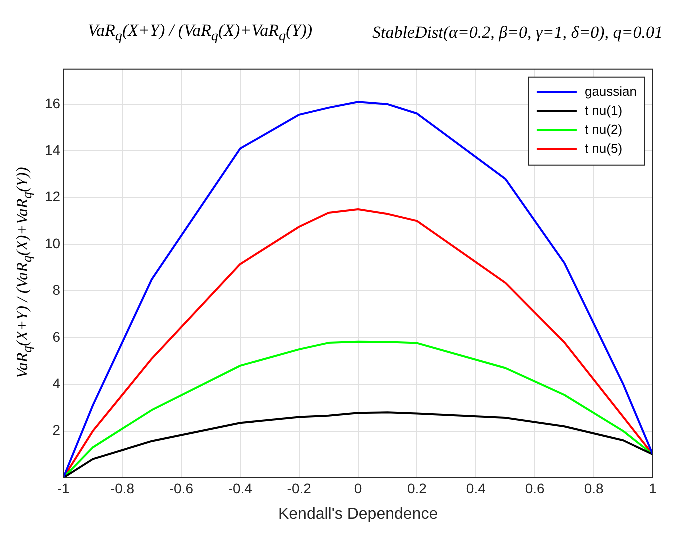 The height and width of the screenshot is (541, 675). I want to click on x-tick-label: -1, so click(63, 488).